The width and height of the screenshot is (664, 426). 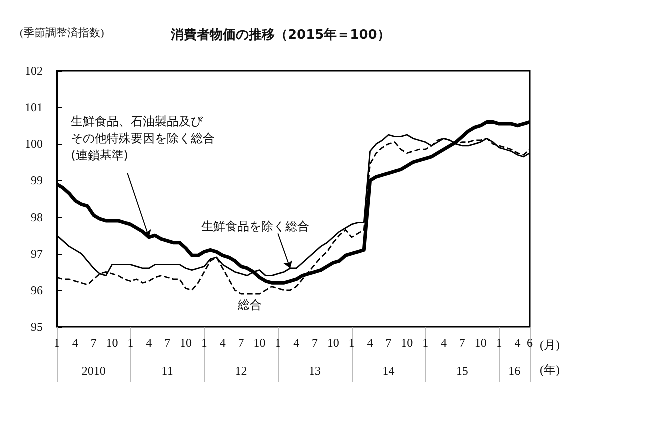 What do you see at coordinates (37, 217) in the screenshot?
I see `y-tick-label: 98` at bounding box center [37, 217].